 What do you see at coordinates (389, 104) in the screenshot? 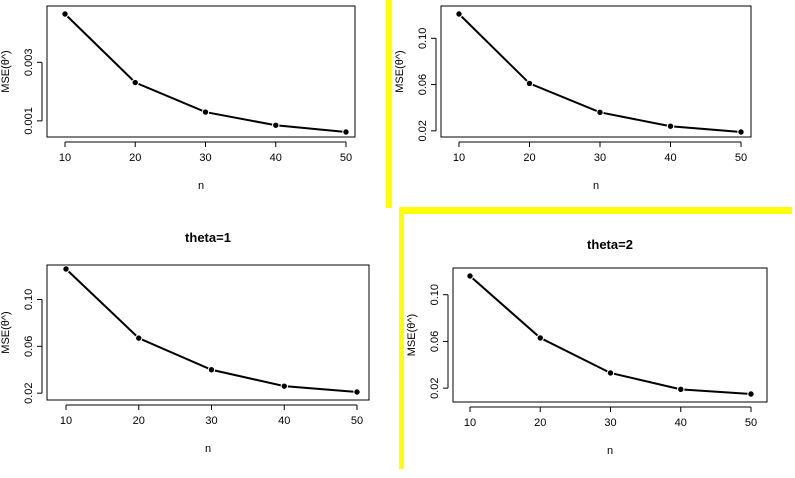
I see `divider-vertical-top` at bounding box center [389, 104].